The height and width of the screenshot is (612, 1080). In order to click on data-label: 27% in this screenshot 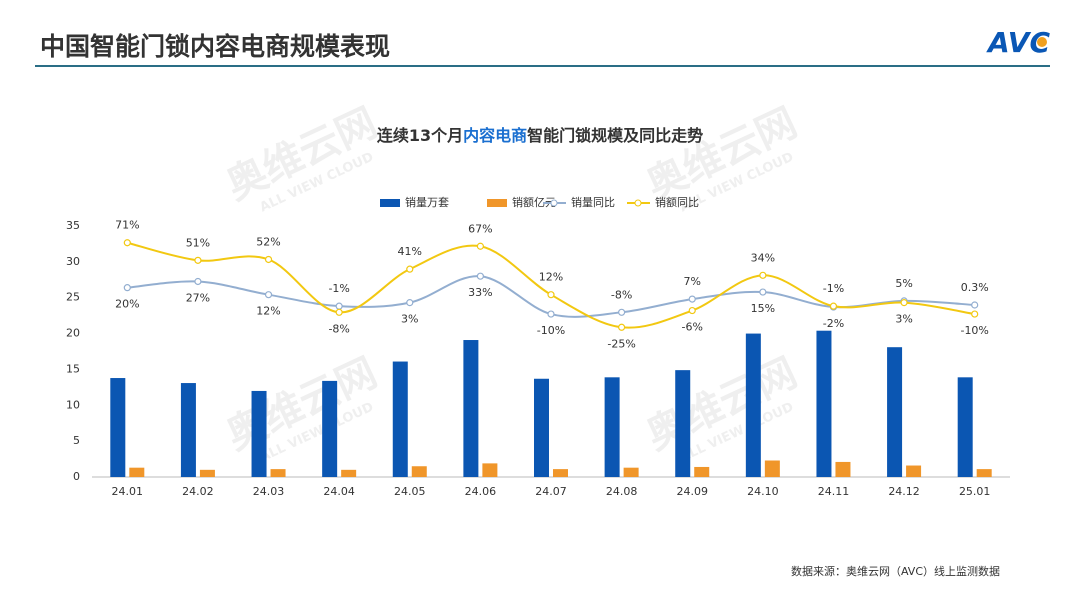, I will do `click(198, 297)`.